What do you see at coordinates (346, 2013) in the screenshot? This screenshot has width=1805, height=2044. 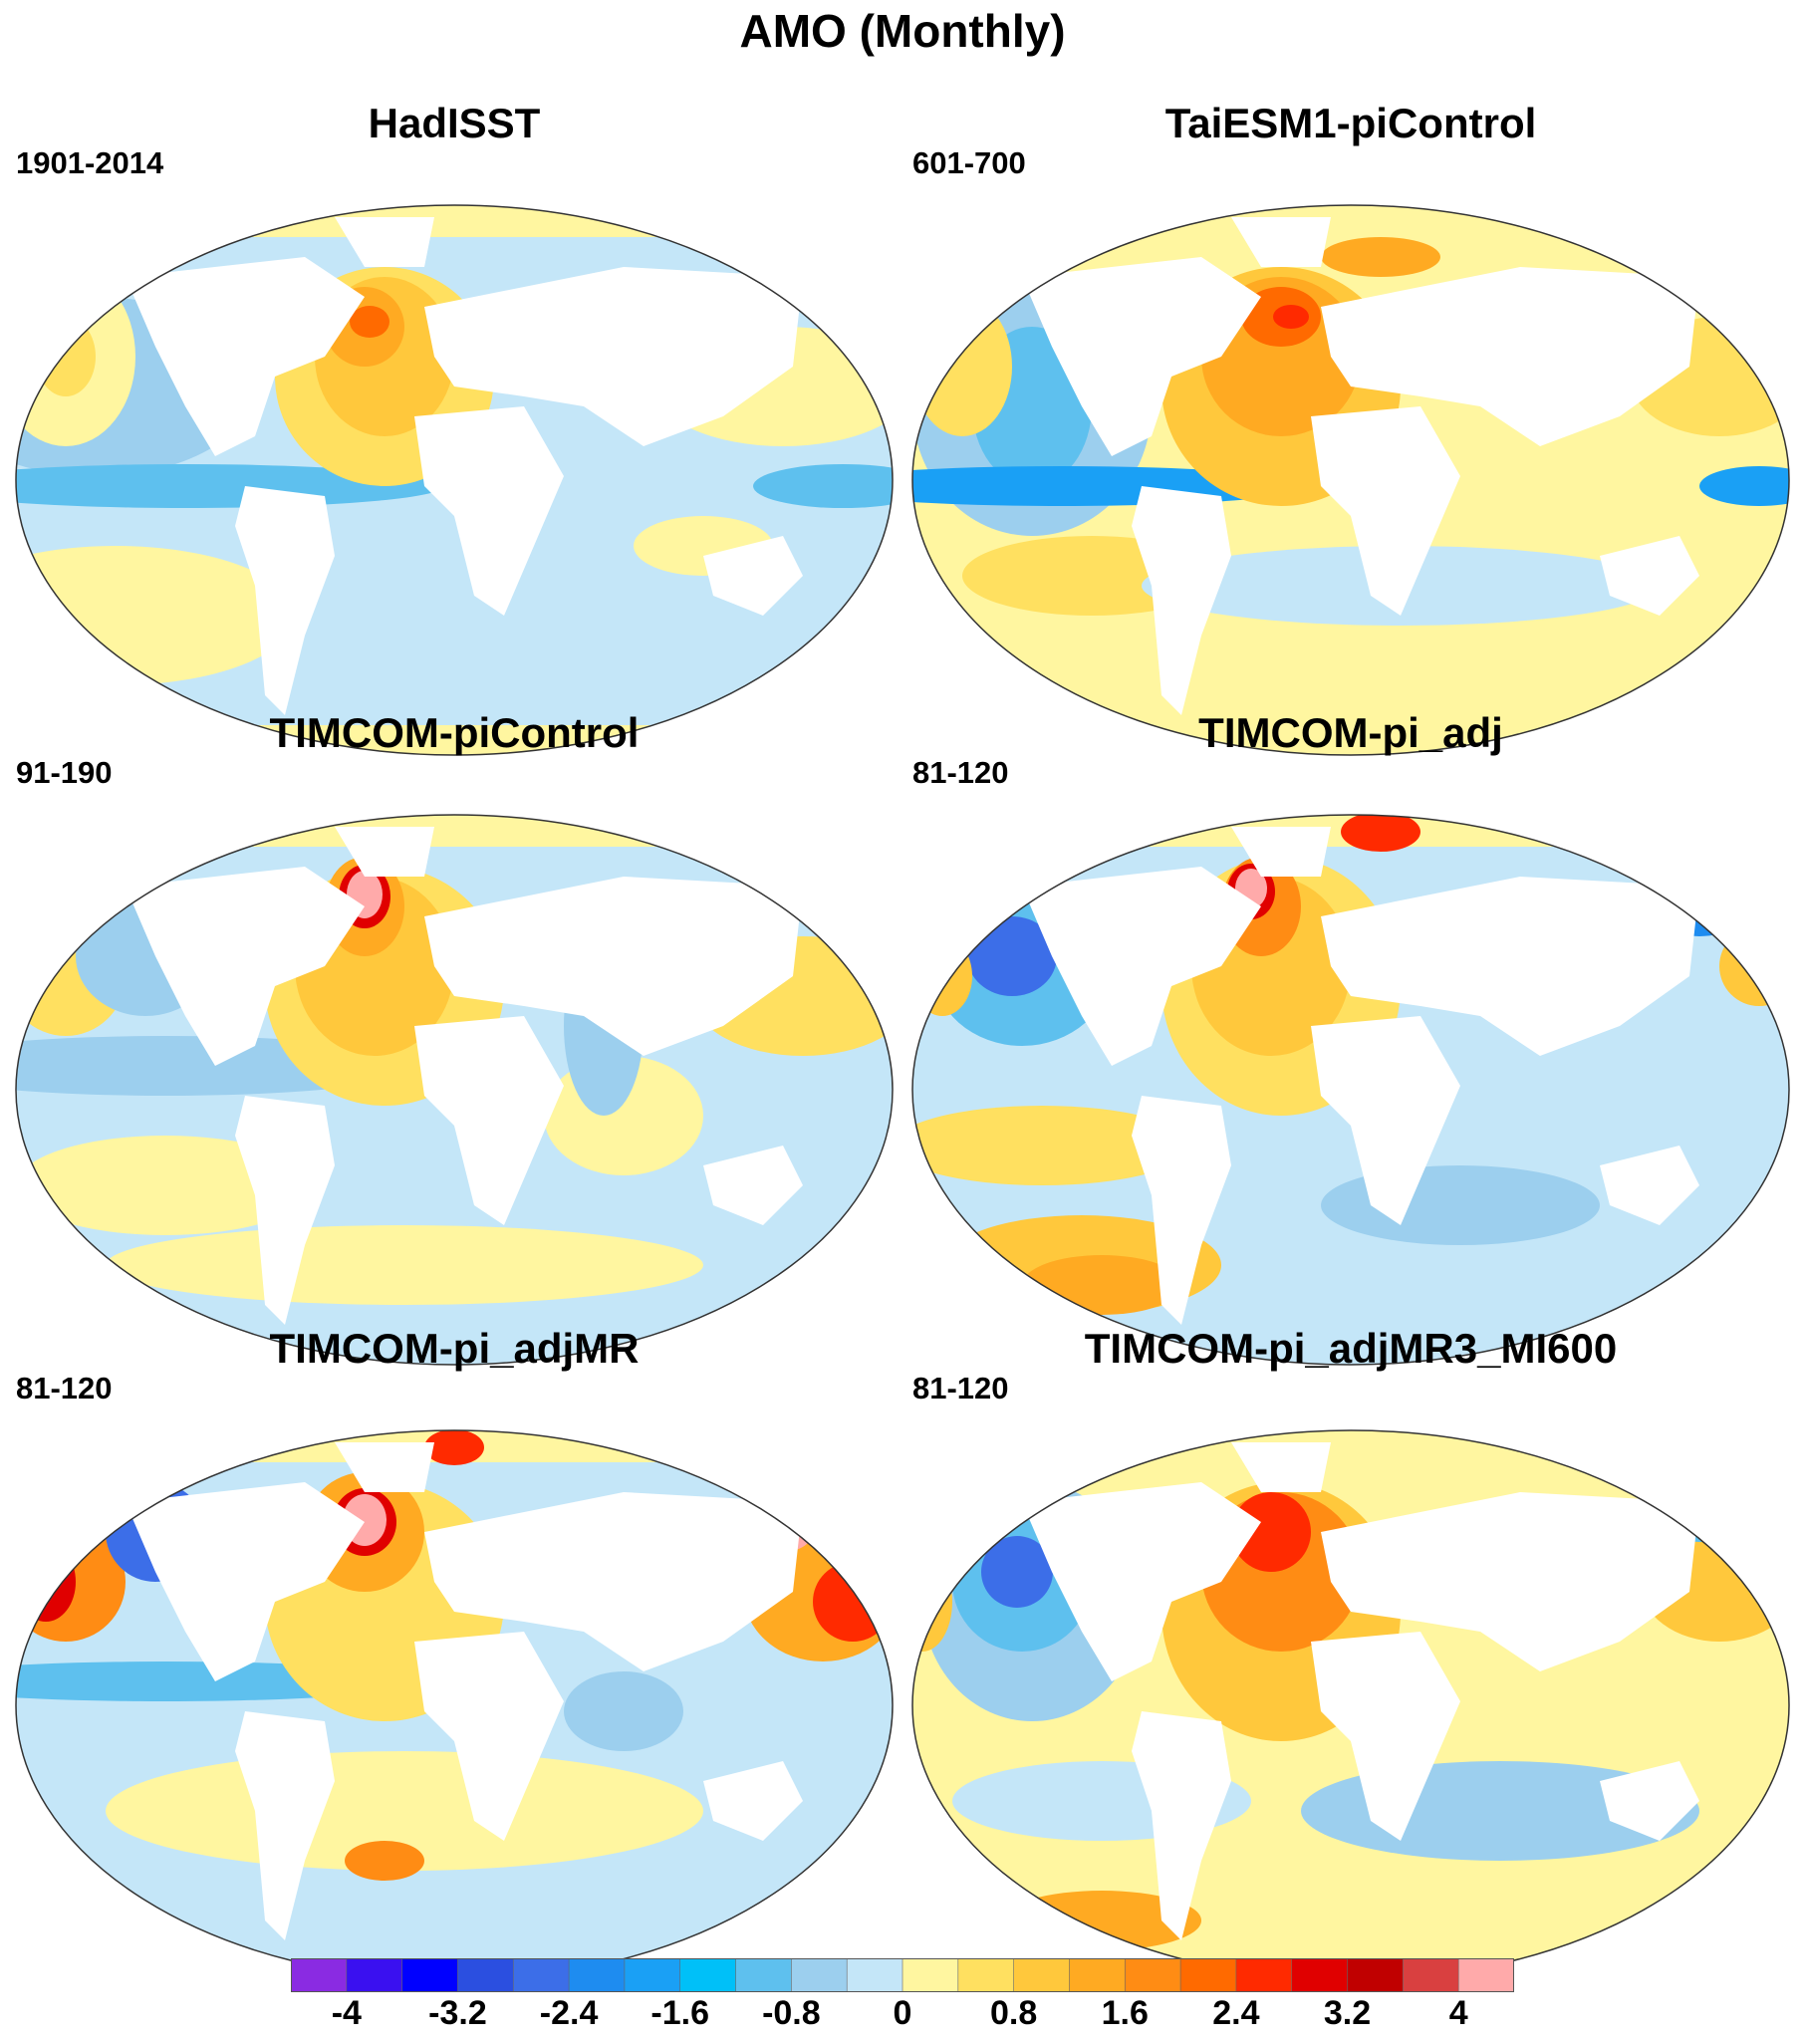 I see `colorbar-tick-label: -4` at bounding box center [346, 2013].